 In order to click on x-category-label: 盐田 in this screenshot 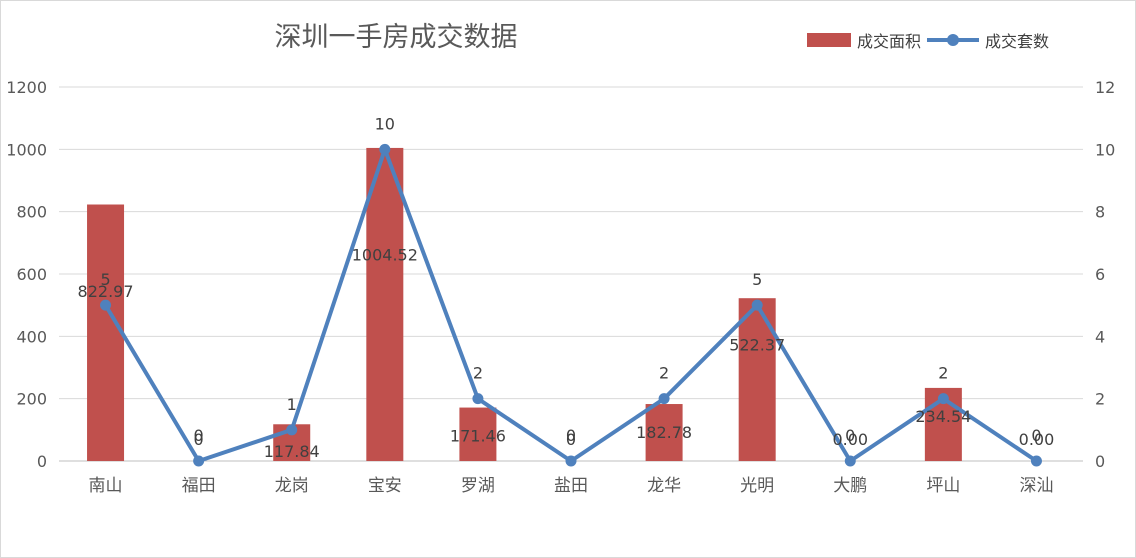, I will do `click(571, 486)`.